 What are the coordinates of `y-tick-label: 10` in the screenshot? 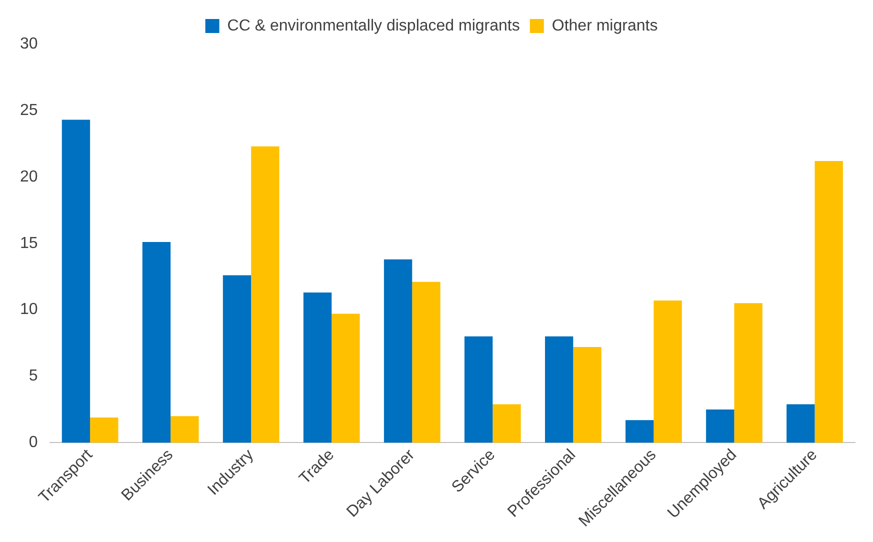 It's located at (29, 309).